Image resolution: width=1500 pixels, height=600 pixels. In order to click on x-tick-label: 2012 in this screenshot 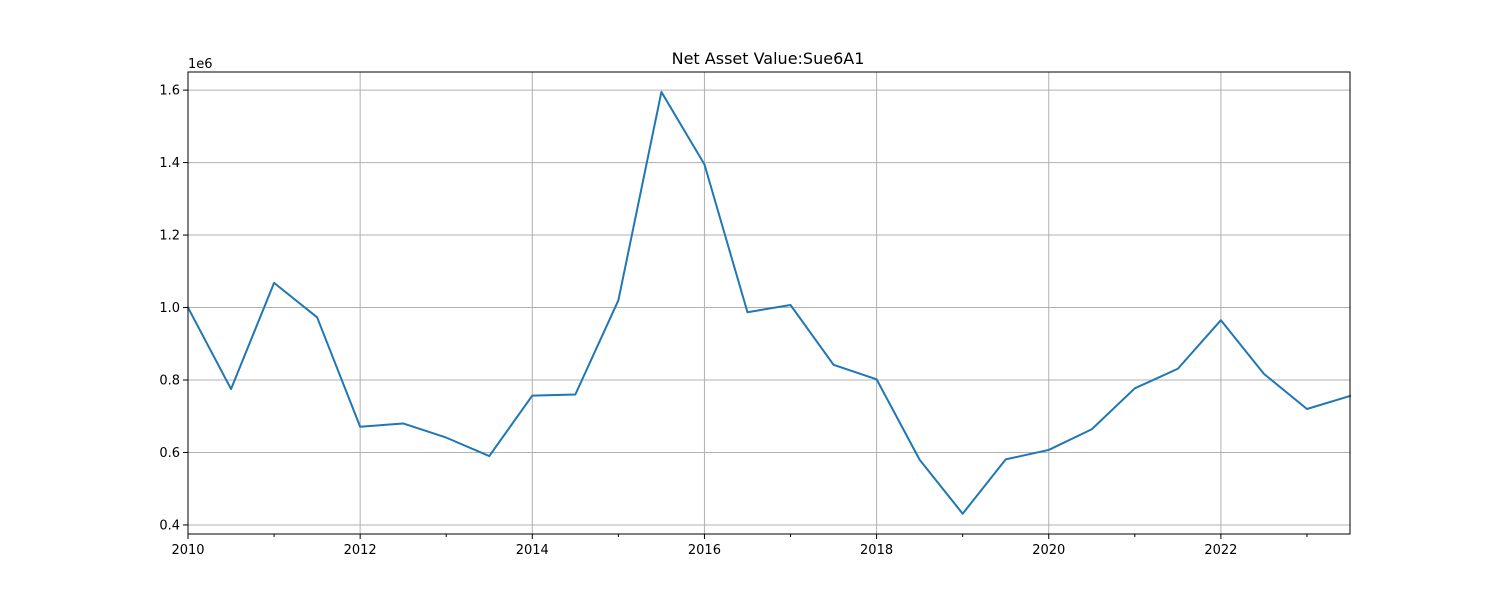, I will do `click(360, 550)`.